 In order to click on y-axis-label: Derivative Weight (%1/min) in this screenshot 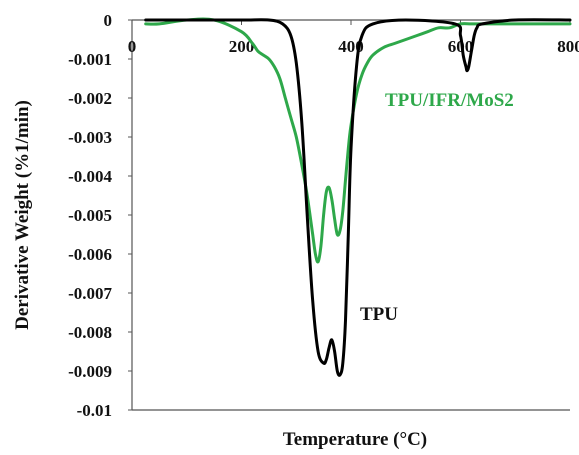, I will do `click(22, 215)`.